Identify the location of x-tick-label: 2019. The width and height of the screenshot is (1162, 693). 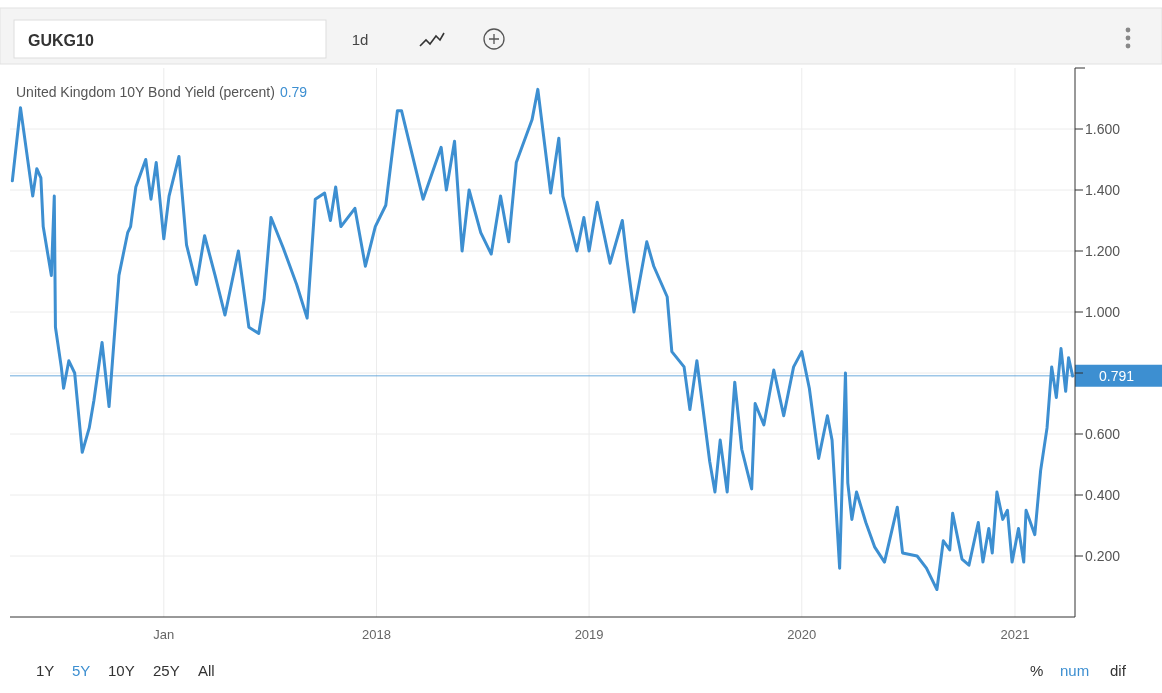
(589, 634).